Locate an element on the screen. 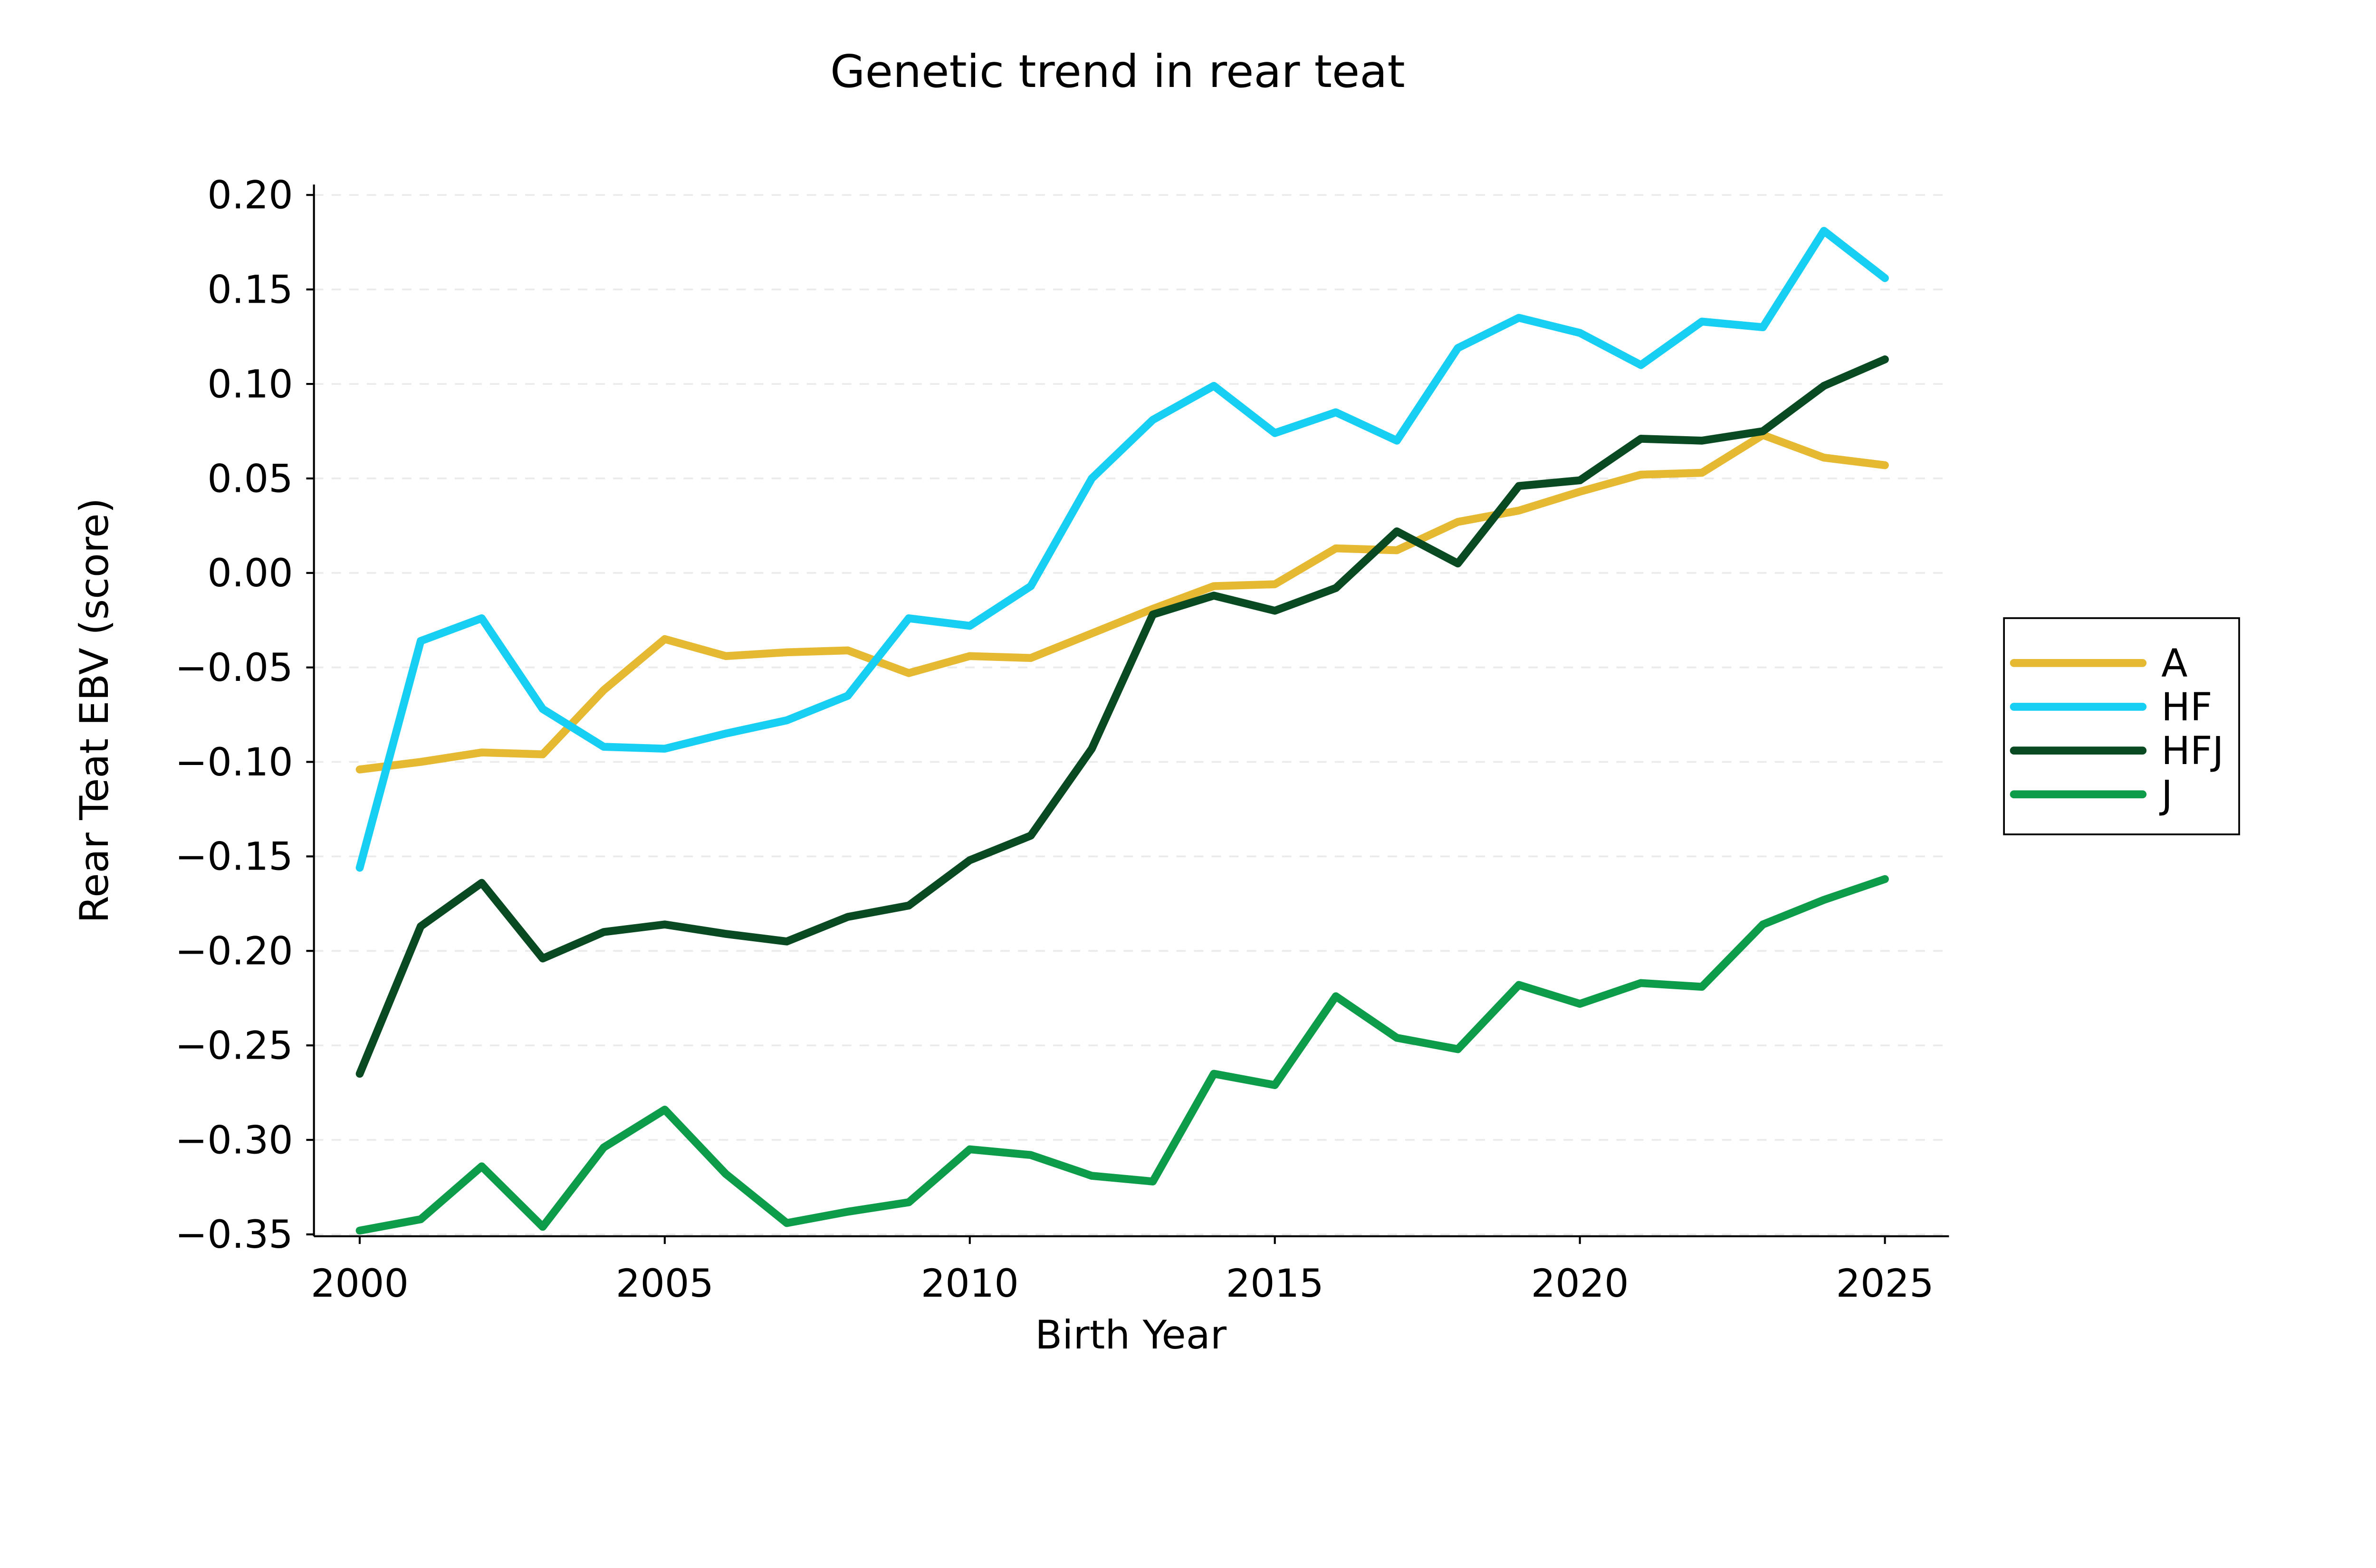 The width and height of the screenshot is (2376, 1568). y-tick-label: −0.10 is located at coordinates (234, 763).